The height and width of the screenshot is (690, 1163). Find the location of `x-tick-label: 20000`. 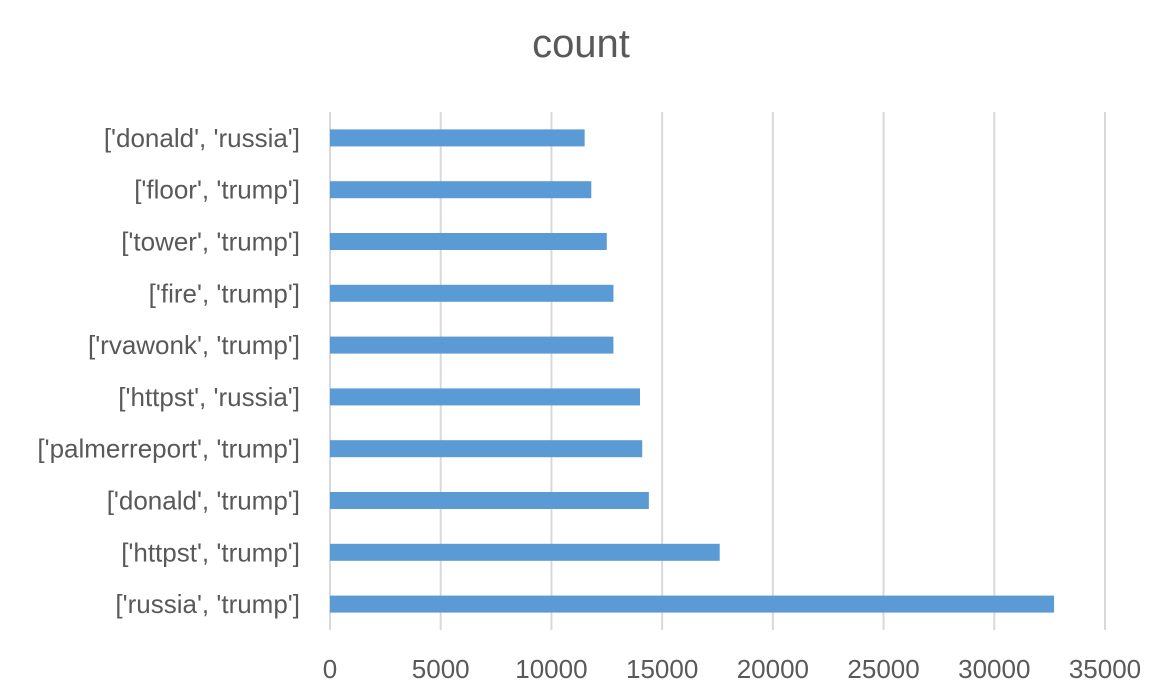

x-tick-label: 20000 is located at coordinates (773, 669).